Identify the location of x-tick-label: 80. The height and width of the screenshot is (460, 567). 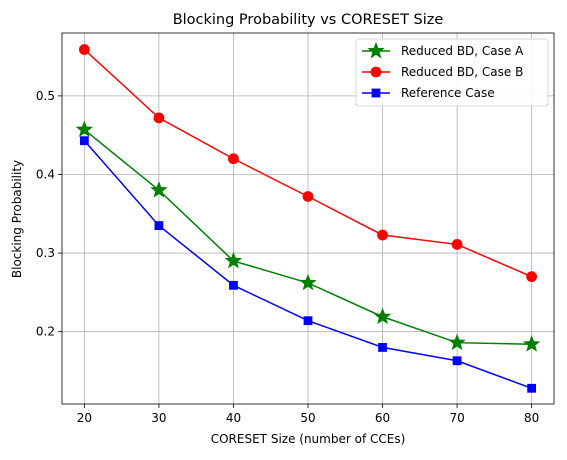
(531, 418).